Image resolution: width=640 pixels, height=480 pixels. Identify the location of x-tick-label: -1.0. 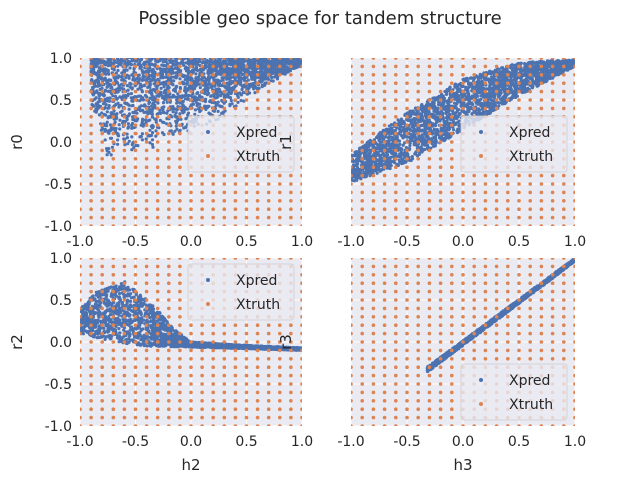
(79, 242).